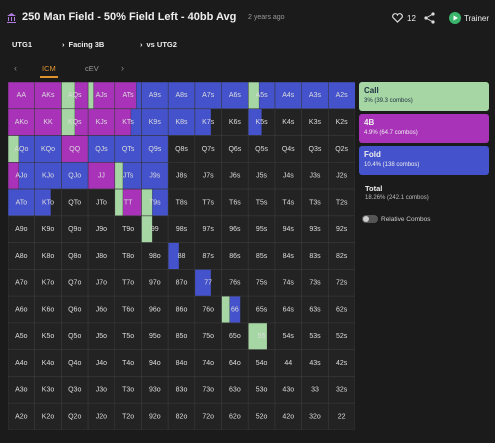 The width and height of the screenshot is (495, 443). Describe the element at coordinates (342, 229) in the screenshot. I see `hand-label: 92s` at that location.